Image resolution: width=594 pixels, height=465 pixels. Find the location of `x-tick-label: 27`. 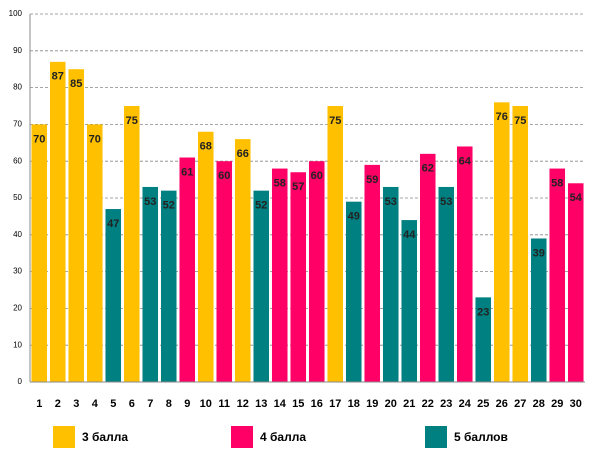

x-tick-label: 27 is located at coordinates (520, 404).